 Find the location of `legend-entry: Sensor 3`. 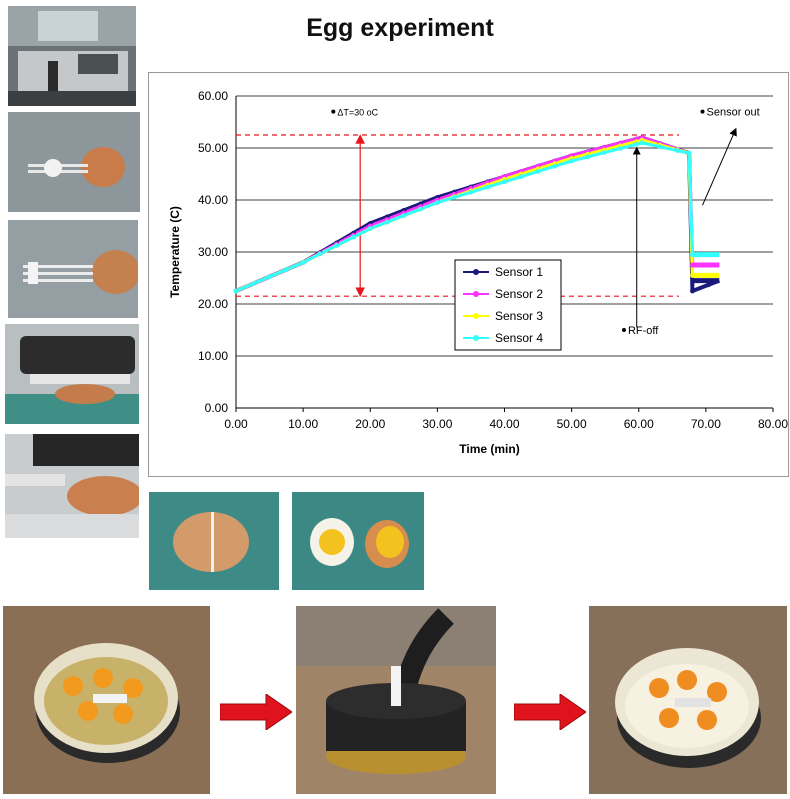

legend-entry: Sensor 3 is located at coordinates (519, 316).